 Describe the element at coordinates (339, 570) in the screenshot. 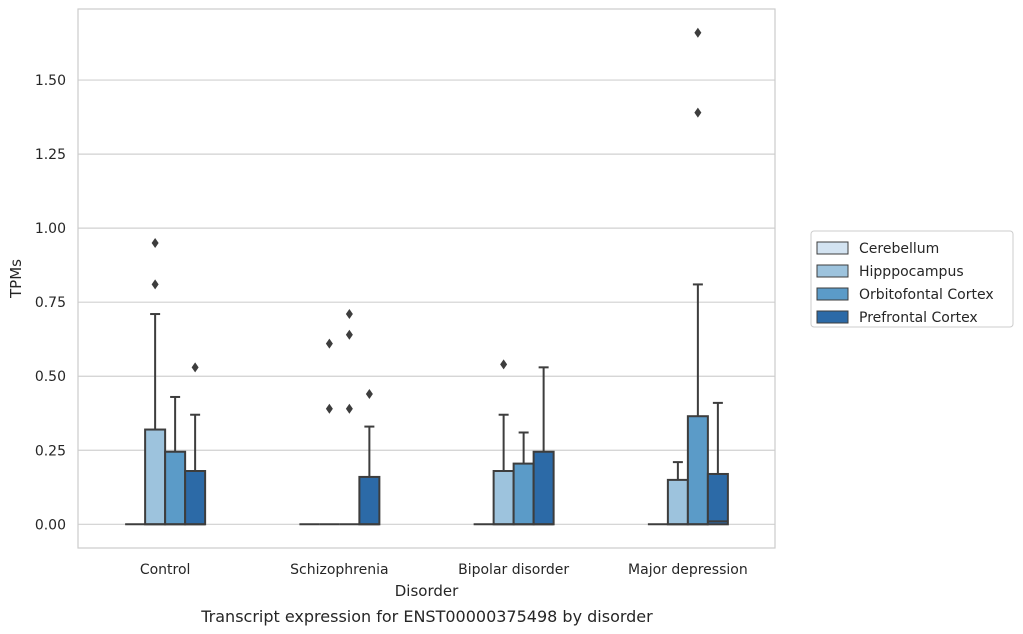

I see `x-tick-label: Schizophrenia` at that location.